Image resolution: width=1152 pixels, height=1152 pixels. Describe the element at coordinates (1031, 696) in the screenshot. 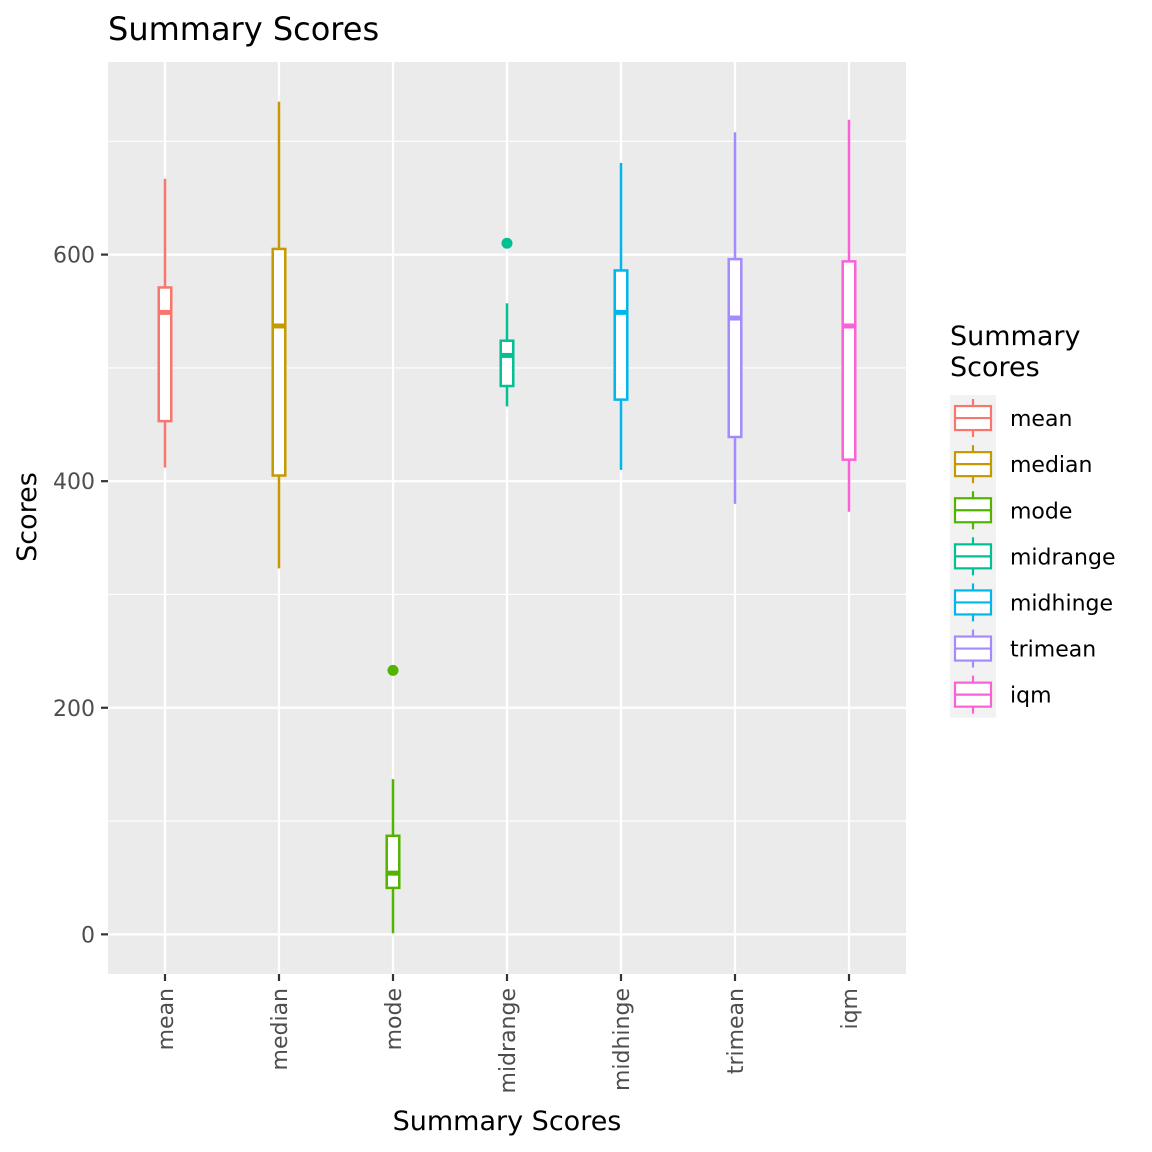

I see `legend-label: iqm` at that location.